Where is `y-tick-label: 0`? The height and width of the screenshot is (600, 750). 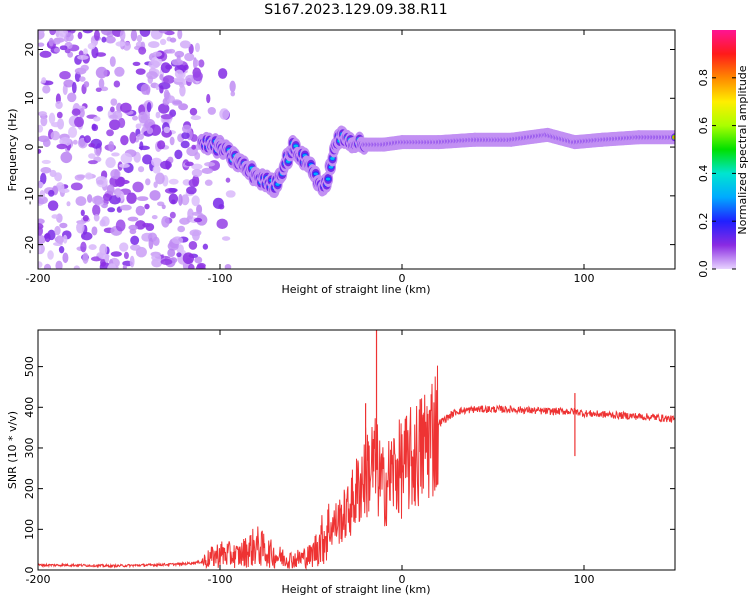
y-tick-label: 0 is located at coordinates (29, 570).